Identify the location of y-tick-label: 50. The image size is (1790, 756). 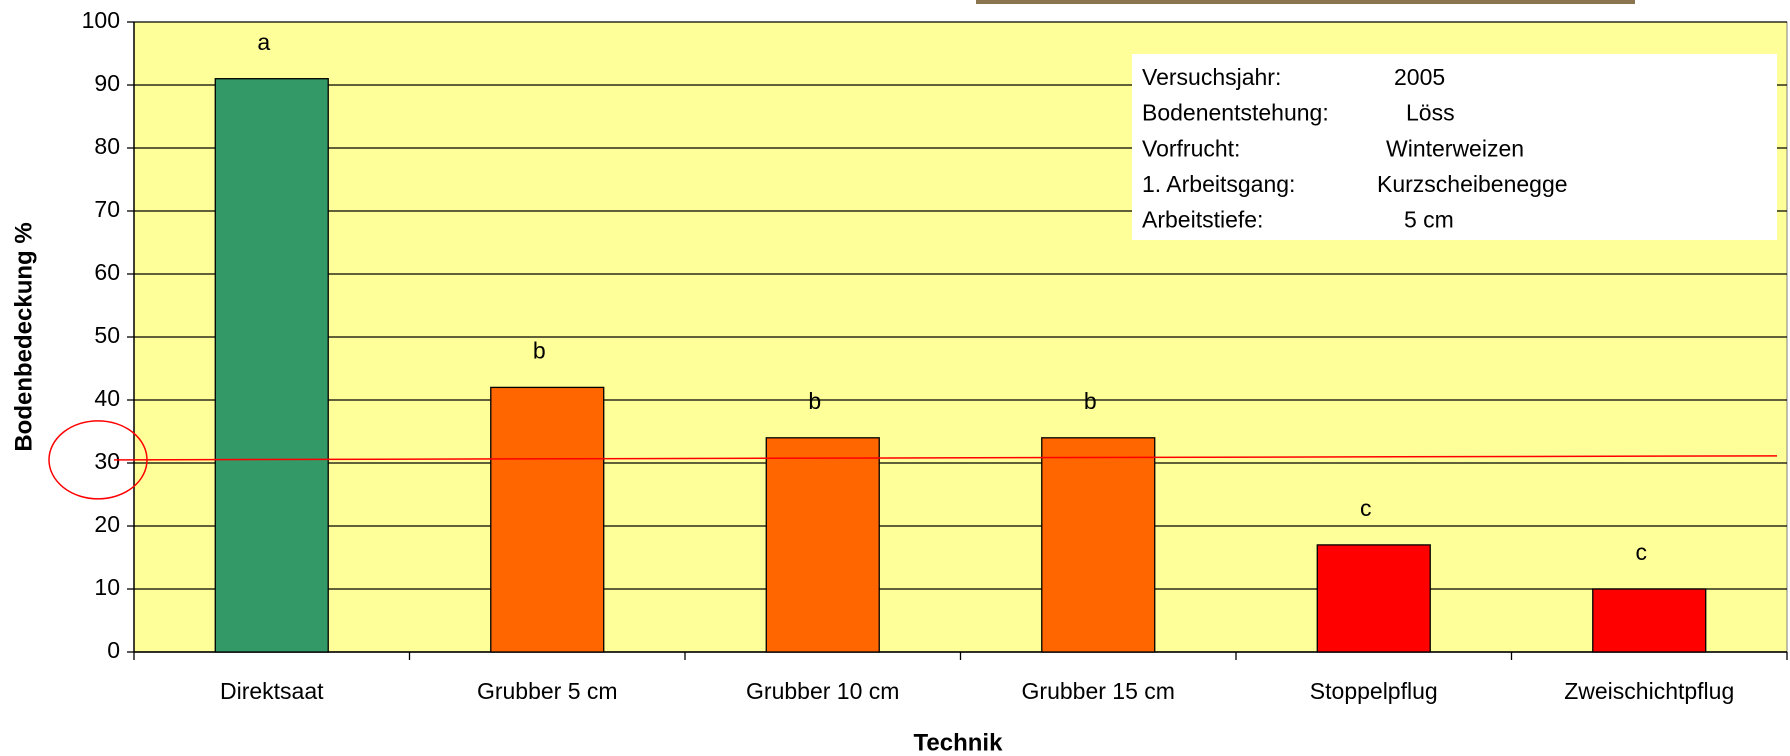
(107, 335).